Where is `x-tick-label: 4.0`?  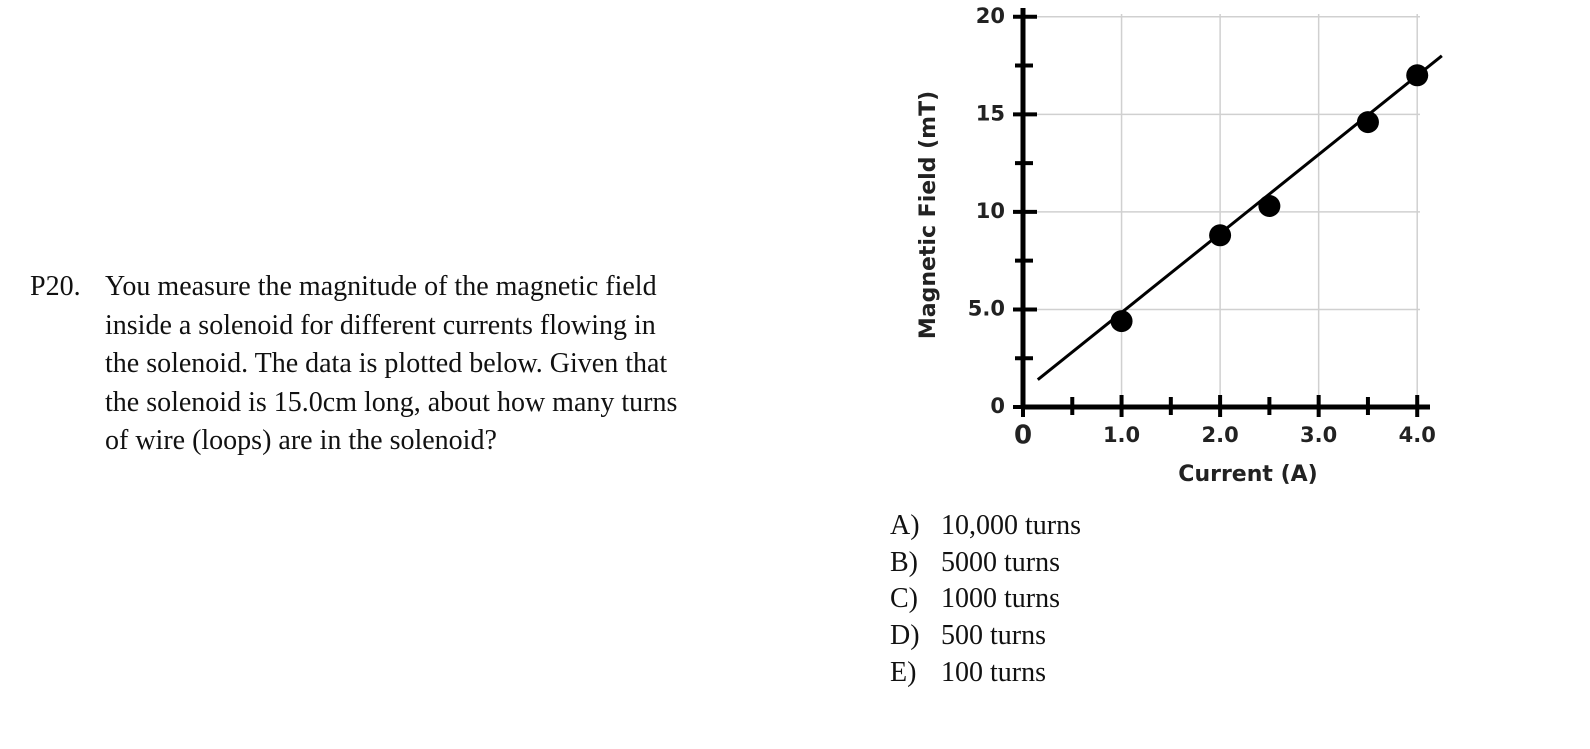 x-tick-label: 4.0 is located at coordinates (1417, 435).